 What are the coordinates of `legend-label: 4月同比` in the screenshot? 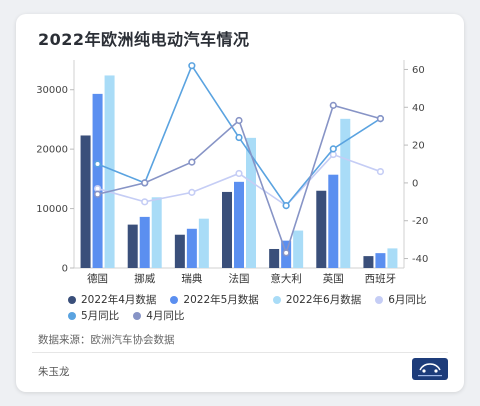 It's located at (165, 316).